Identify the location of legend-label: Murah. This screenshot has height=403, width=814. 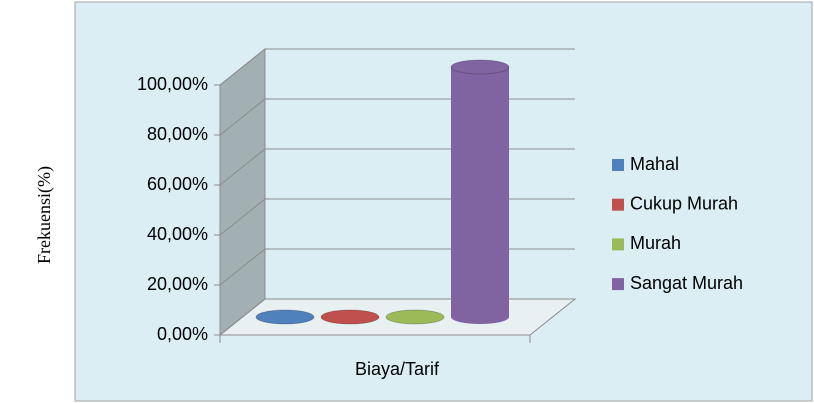
(655, 243).